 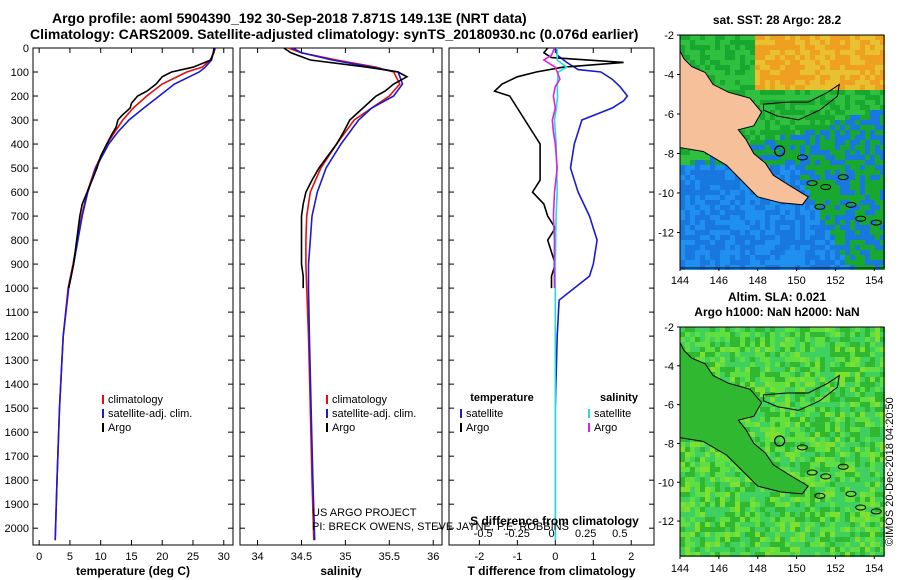 I want to click on series-argo, so click(x=346, y=168).